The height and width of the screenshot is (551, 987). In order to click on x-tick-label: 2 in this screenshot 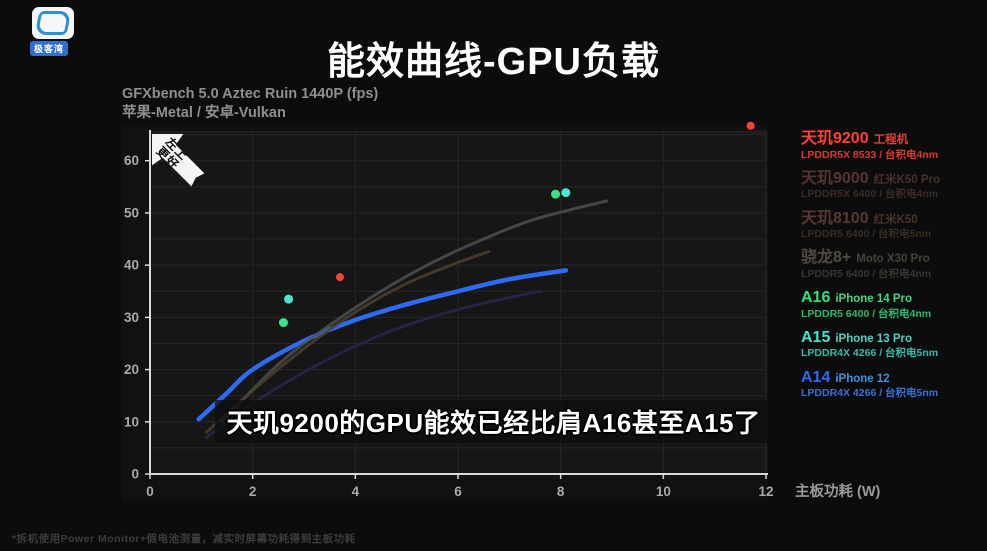, I will do `click(253, 491)`.